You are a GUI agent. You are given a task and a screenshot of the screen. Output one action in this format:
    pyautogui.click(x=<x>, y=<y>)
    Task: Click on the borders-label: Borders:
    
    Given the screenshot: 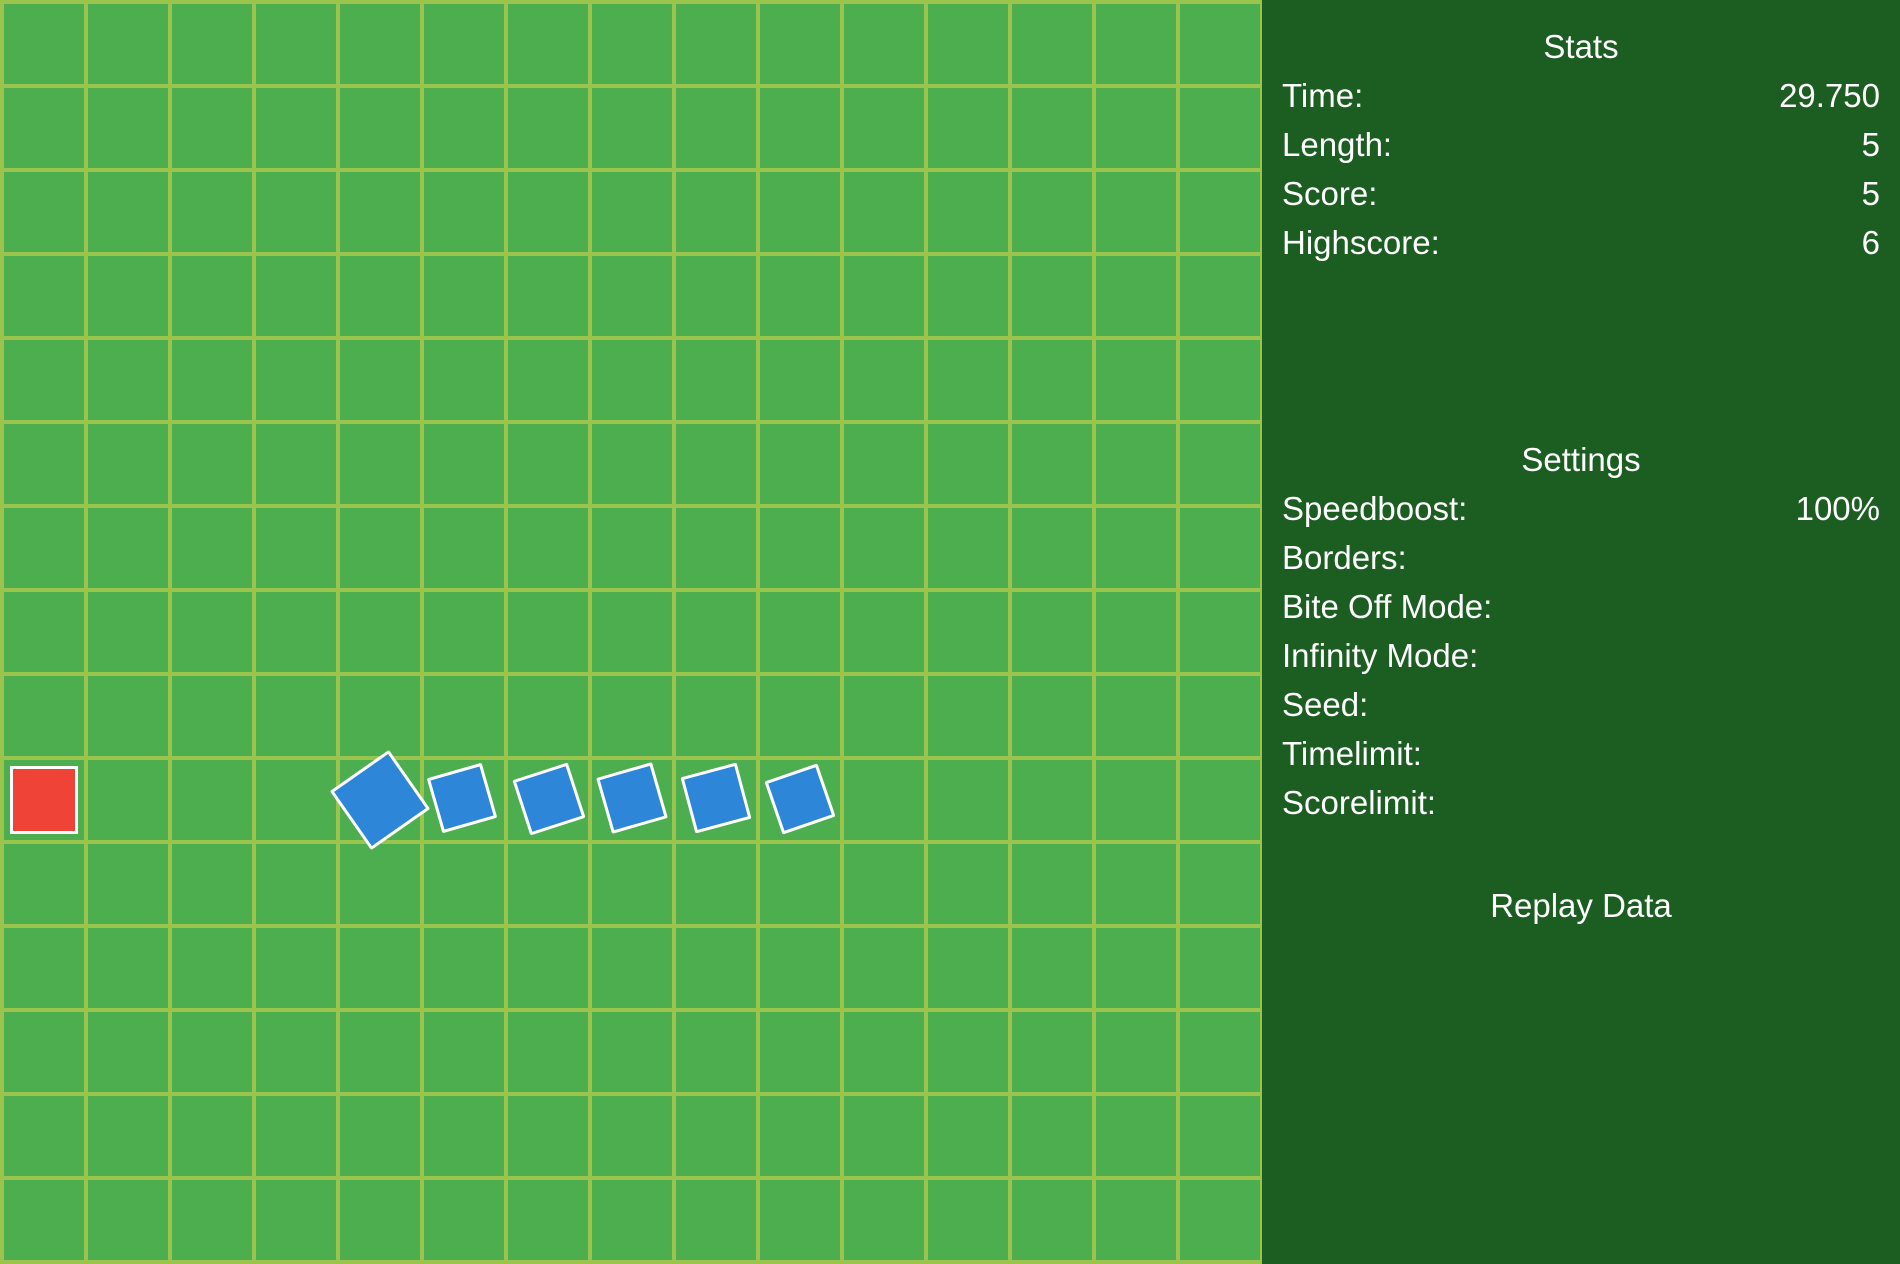 What is the action you would take?
    pyautogui.click(x=1344, y=557)
    